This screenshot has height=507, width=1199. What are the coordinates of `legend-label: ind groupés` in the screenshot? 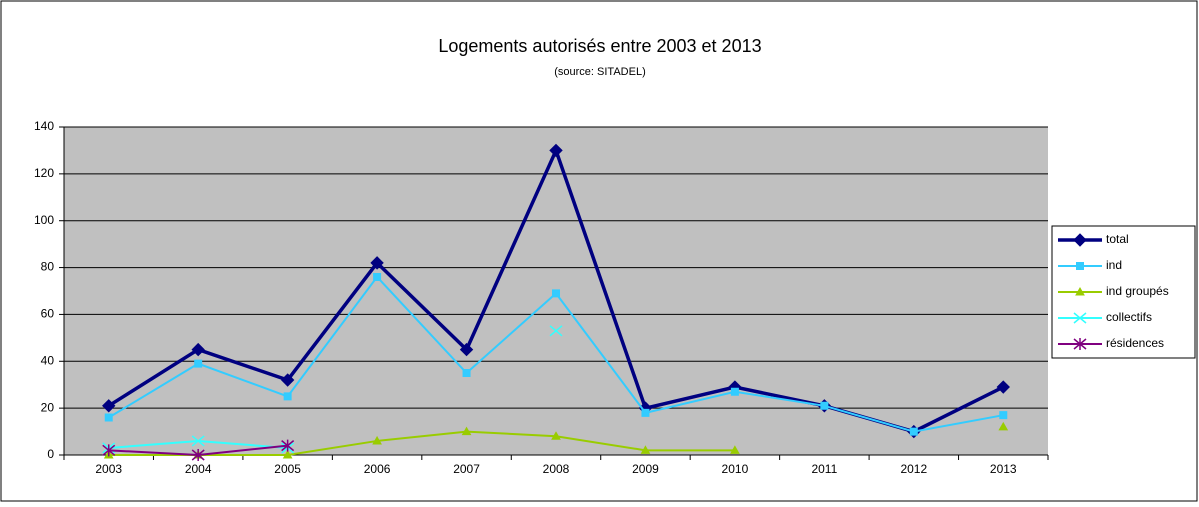 It's located at (1137, 291).